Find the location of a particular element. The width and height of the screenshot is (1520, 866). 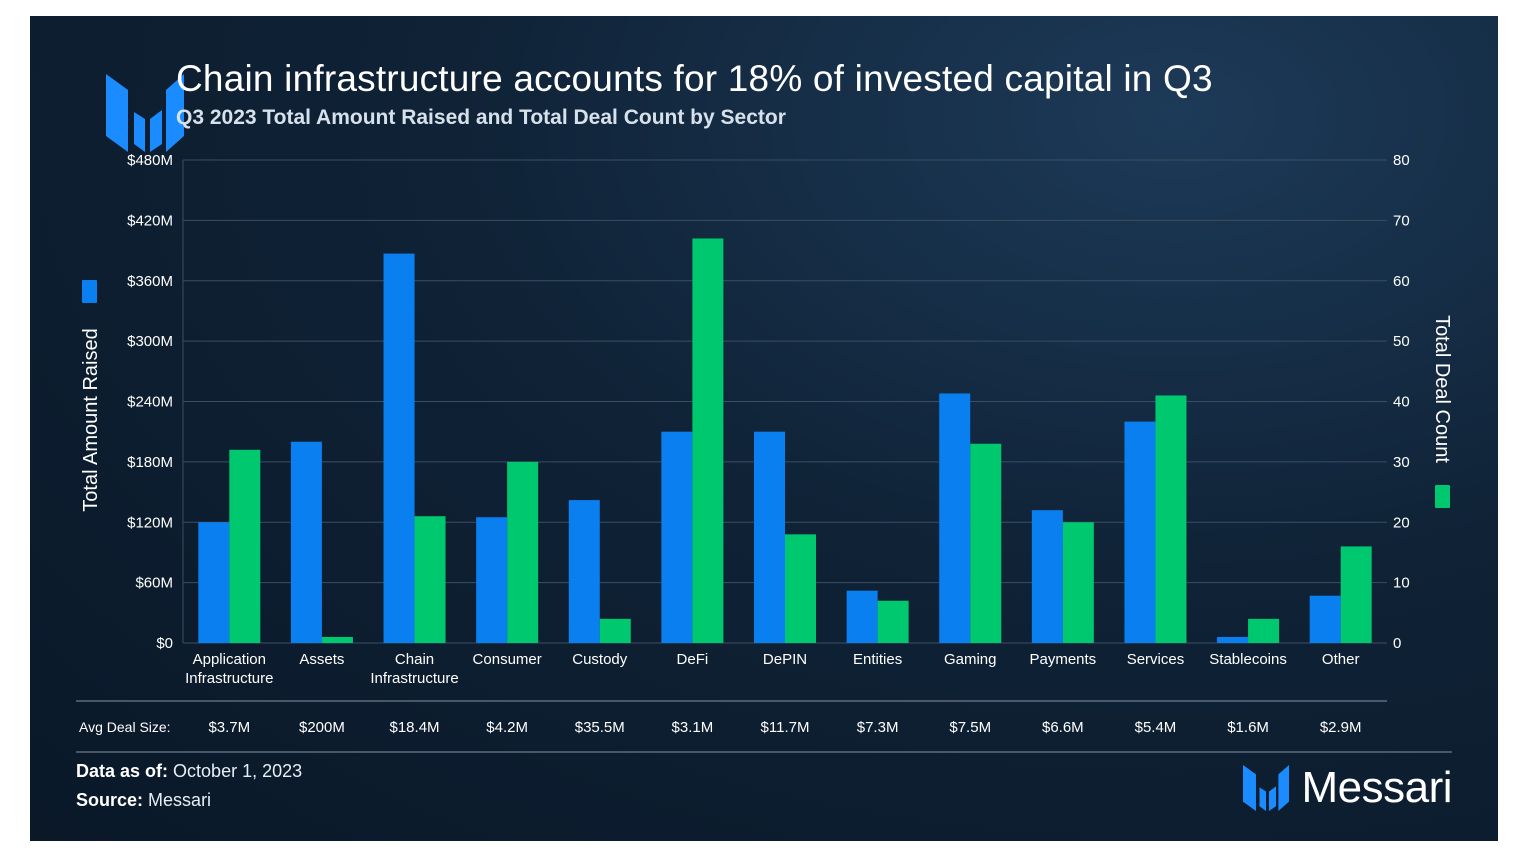

category-label: Application is located at coordinates (229, 659).